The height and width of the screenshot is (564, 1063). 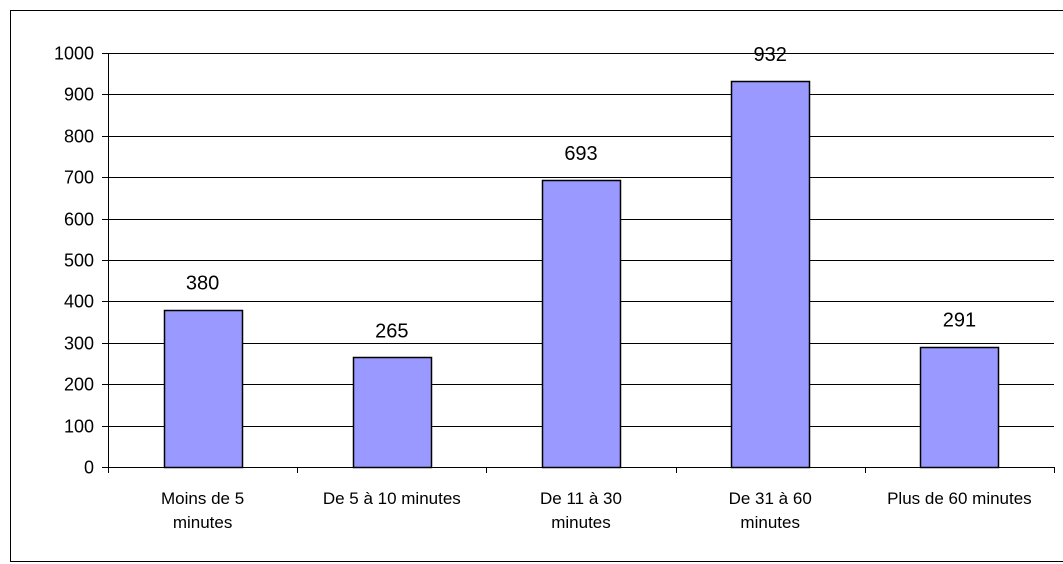 What do you see at coordinates (202, 284) in the screenshot?
I see `data-label: 380` at bounding box center [202, 284].